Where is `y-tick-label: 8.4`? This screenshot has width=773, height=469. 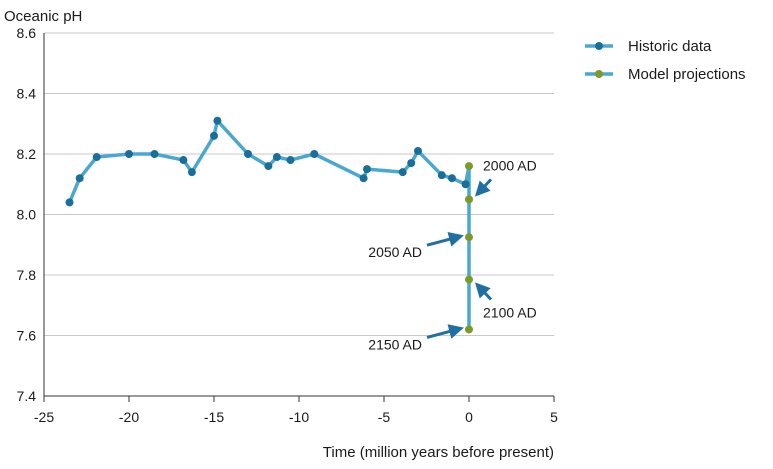 y-tick-label: 8.4 is located at coordinates (27, 94).